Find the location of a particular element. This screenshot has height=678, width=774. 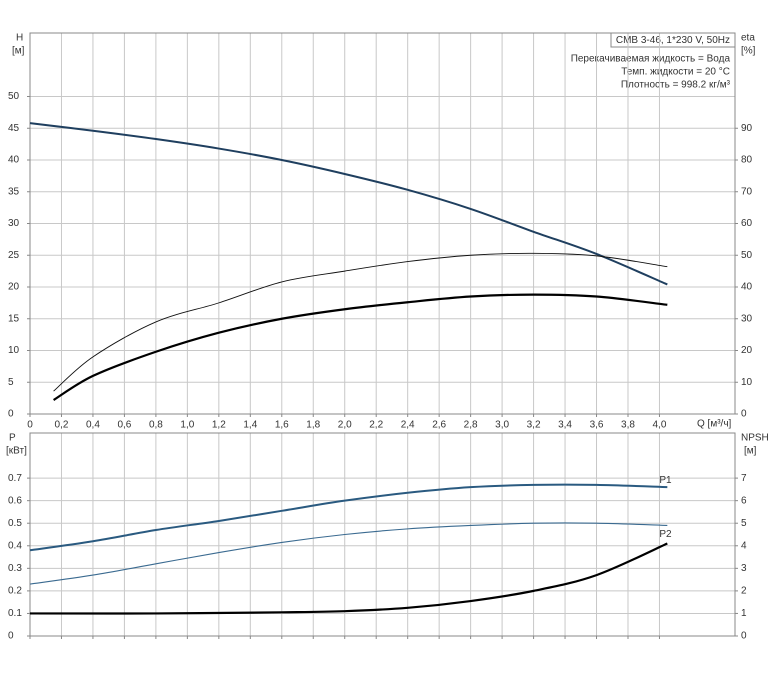

y2-unit: [%] is located at coordinates (748, 51).